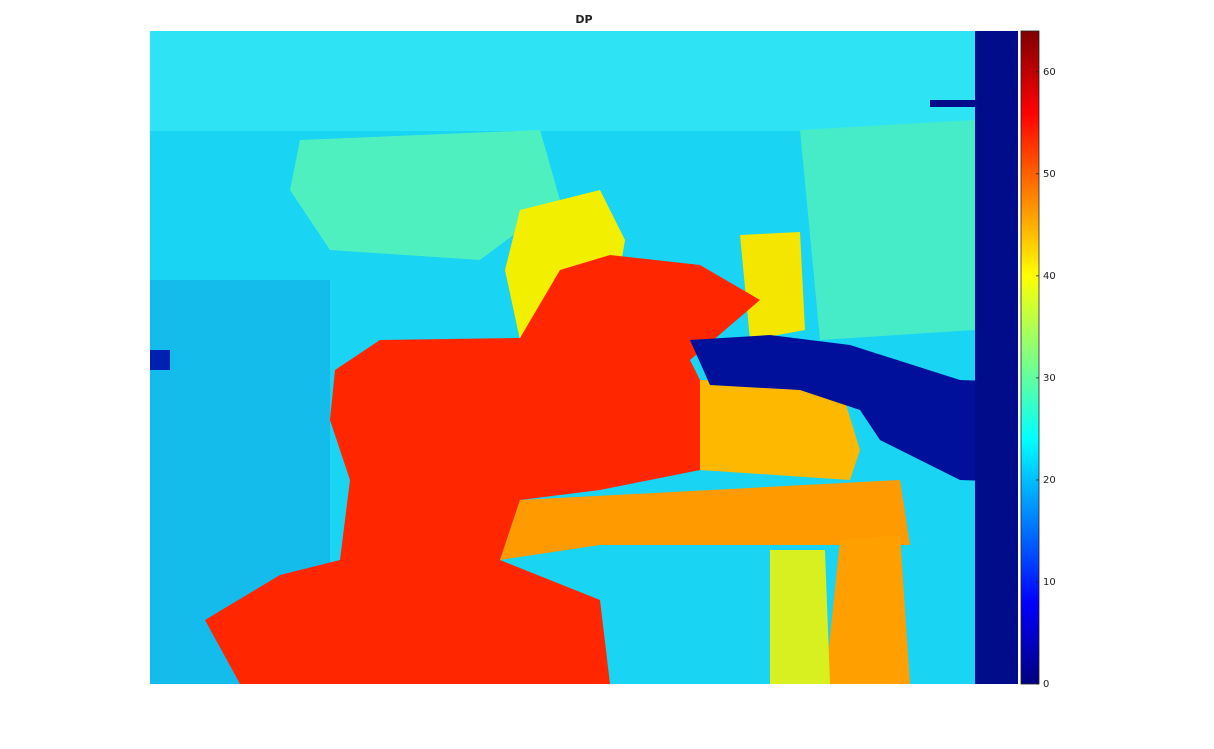  What do you see at coordinates (1049, 72) in the screenshot?
I see `colorbar-tick-label: 60` at bounding box center [1049, 72].